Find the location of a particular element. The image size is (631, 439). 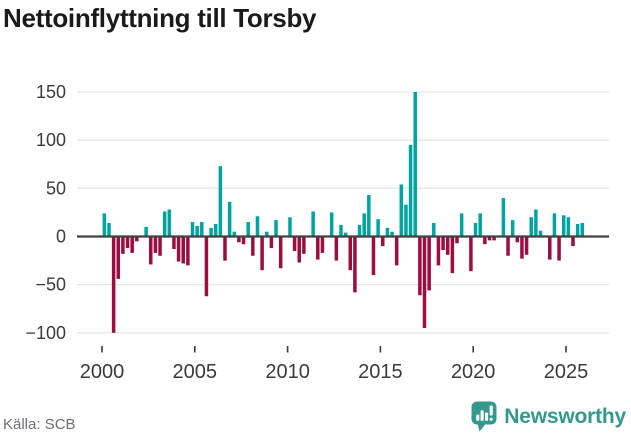

source-label: Källa: SCB is located at coordinates (39, 424).